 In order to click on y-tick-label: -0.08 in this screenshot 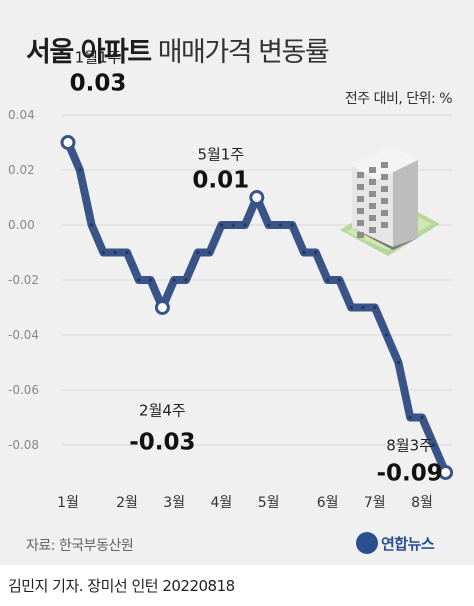, I will do `click(23, 445)`.